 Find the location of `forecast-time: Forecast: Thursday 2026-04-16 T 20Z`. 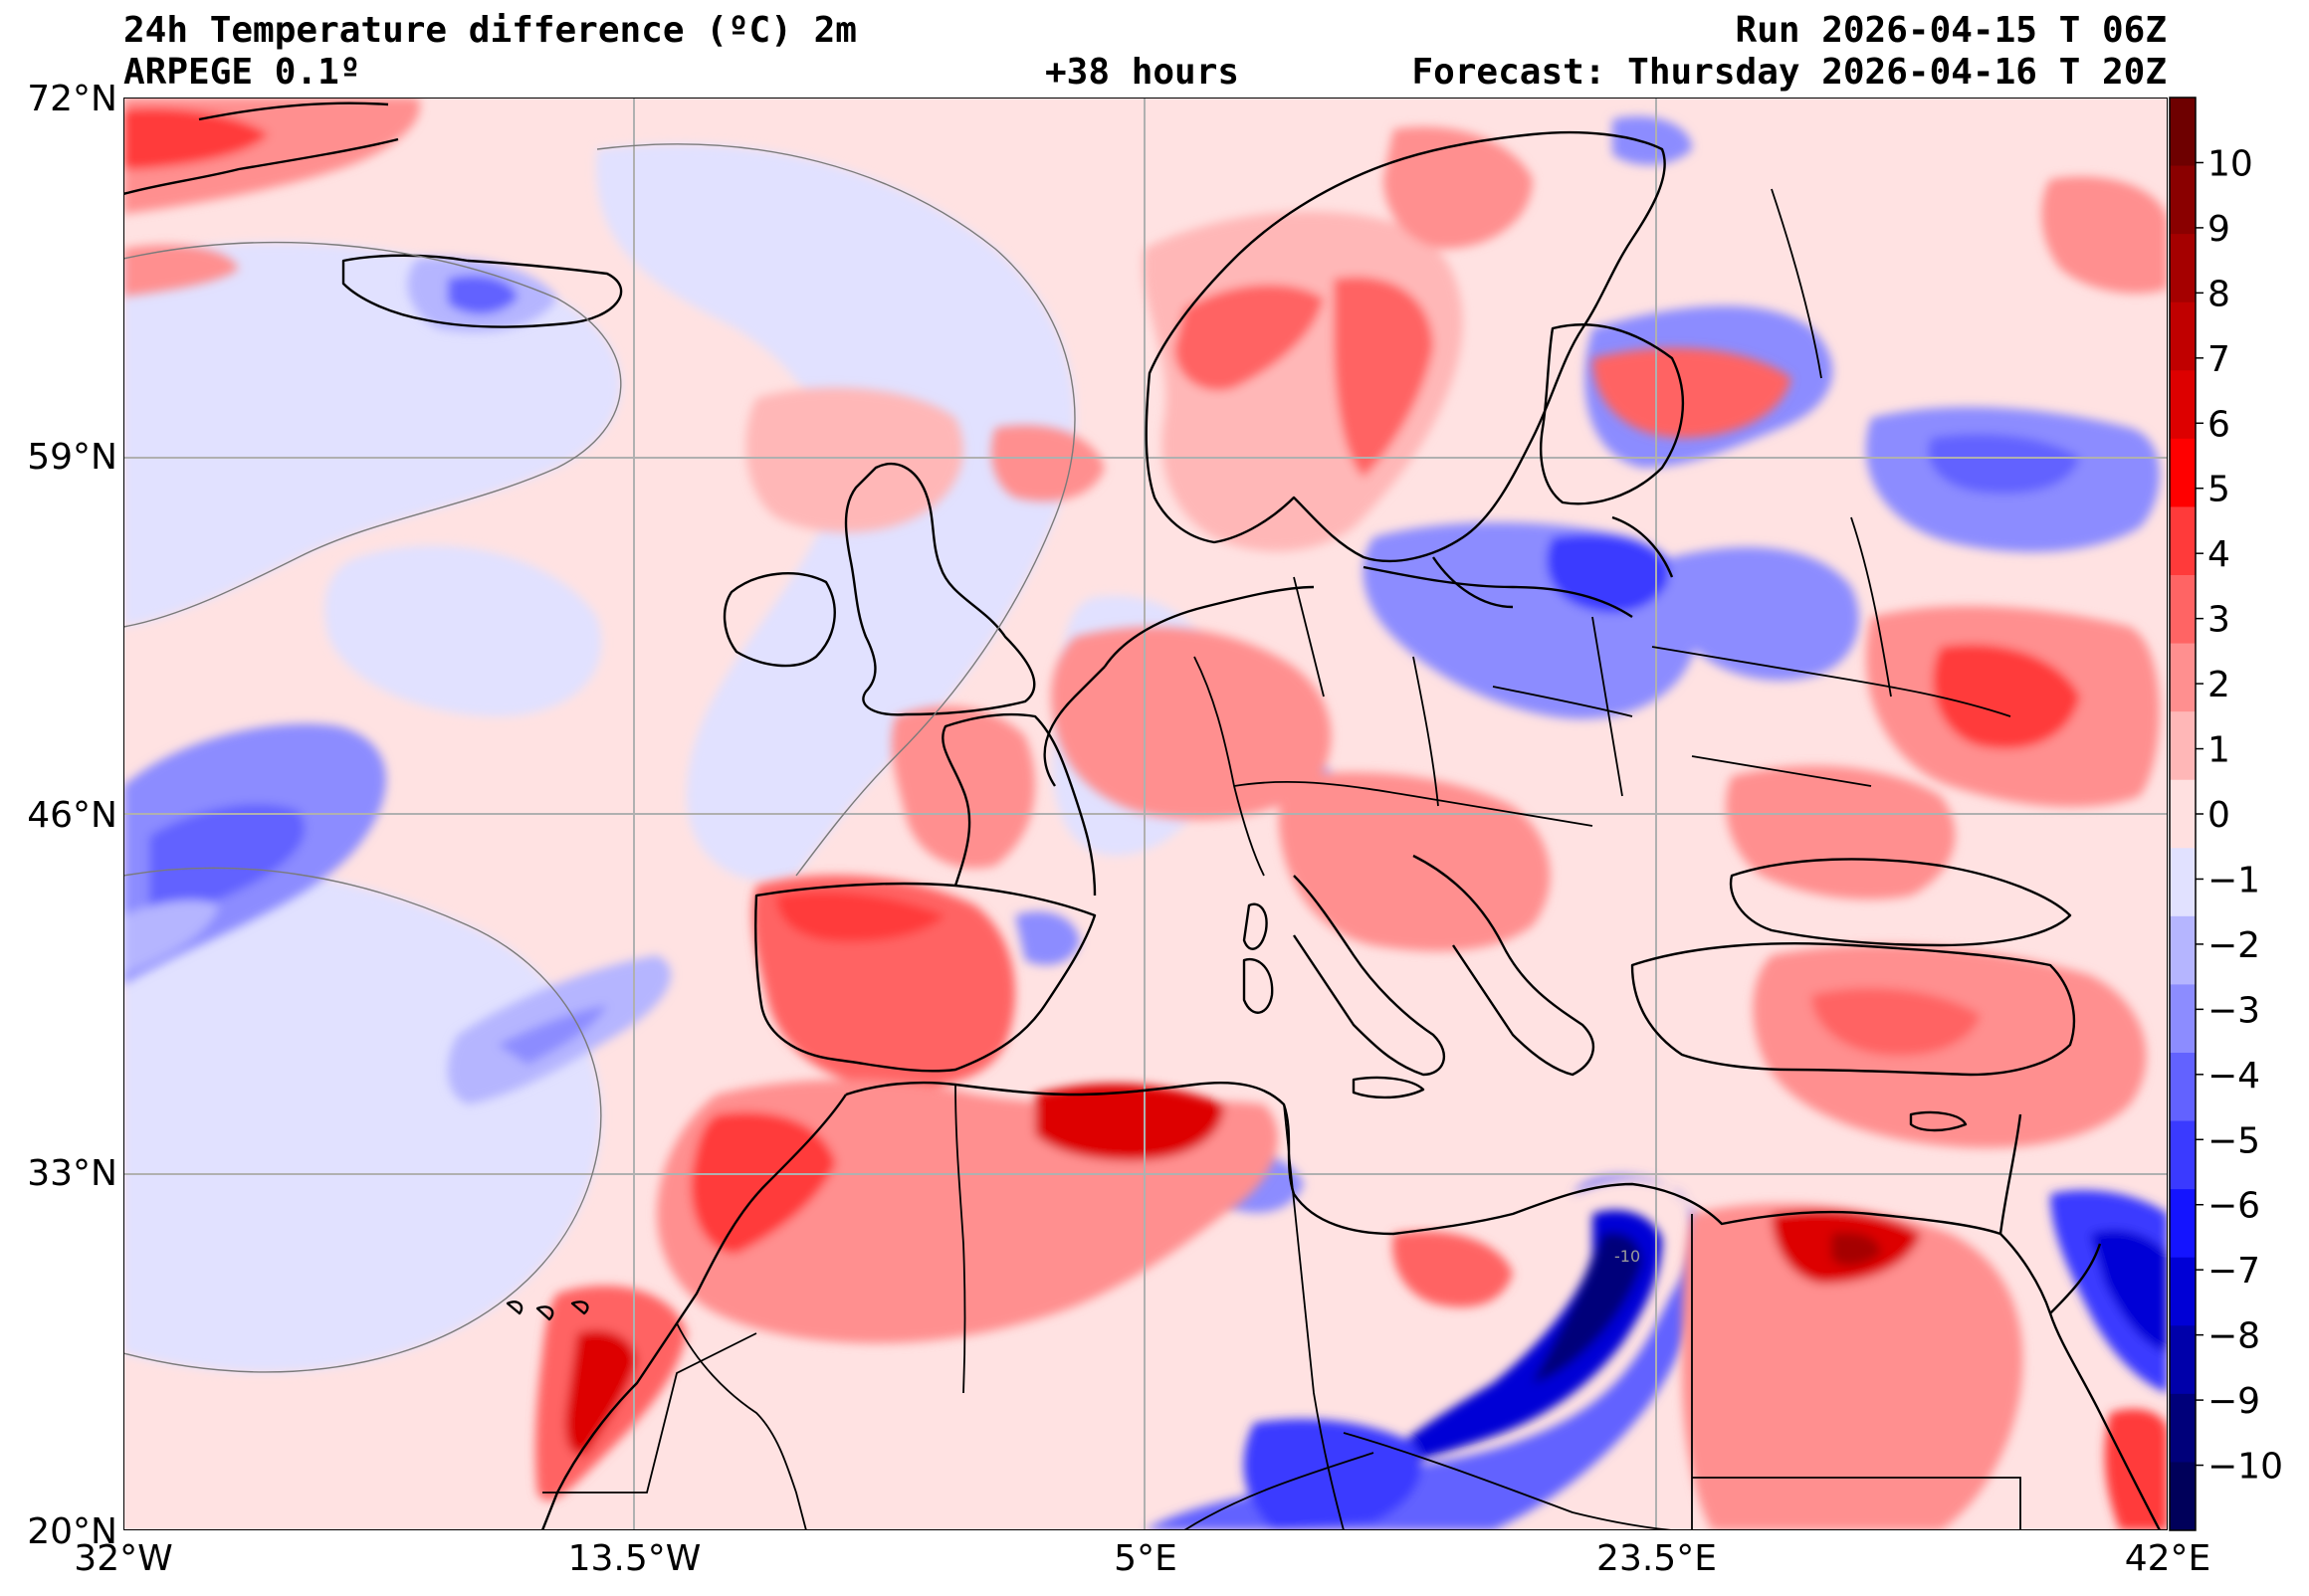

forecast-time: Forecast: Thursday 2026-04-16 T 20Z is located at coordinates (1789, 73).